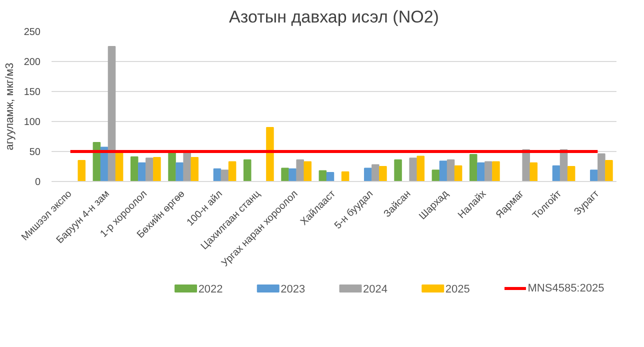  I want to click on y-tick-label: 0, so click(37, 182).